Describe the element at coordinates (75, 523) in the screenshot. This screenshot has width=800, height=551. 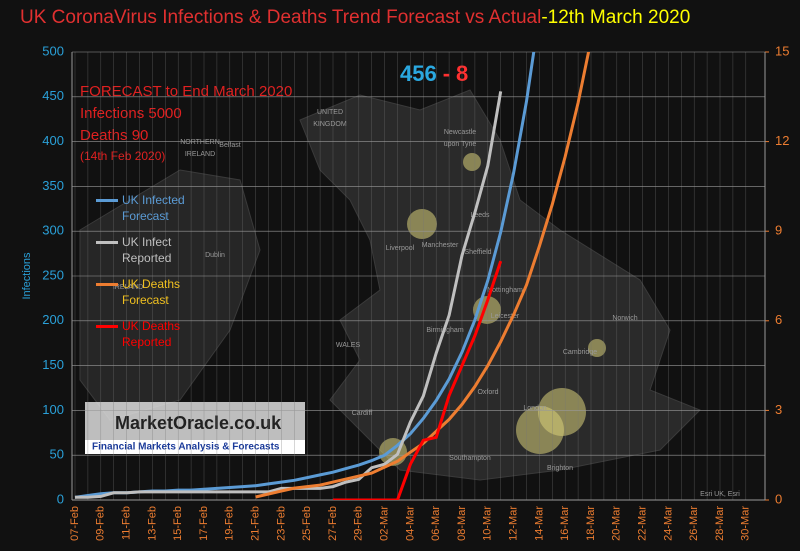
I see `x-tick-label: 07-Feb` at that location.